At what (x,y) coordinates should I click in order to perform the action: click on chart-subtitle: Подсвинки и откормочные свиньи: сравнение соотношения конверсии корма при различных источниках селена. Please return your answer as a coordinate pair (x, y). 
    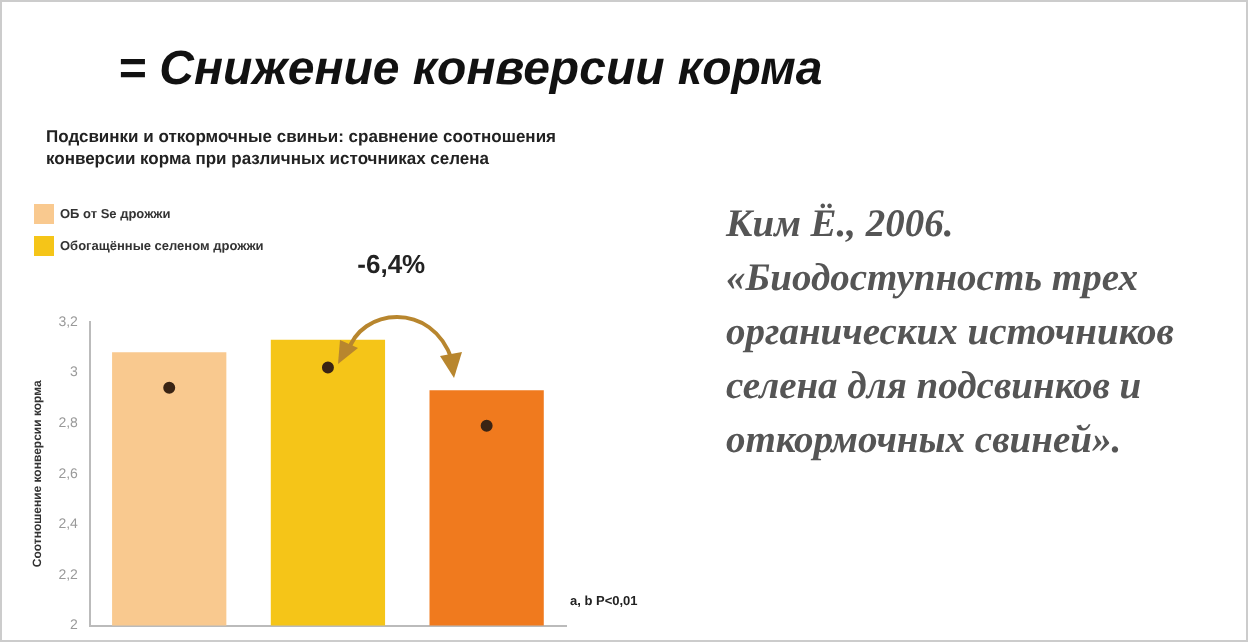
    Looking at the image, I should click on (302, 148).